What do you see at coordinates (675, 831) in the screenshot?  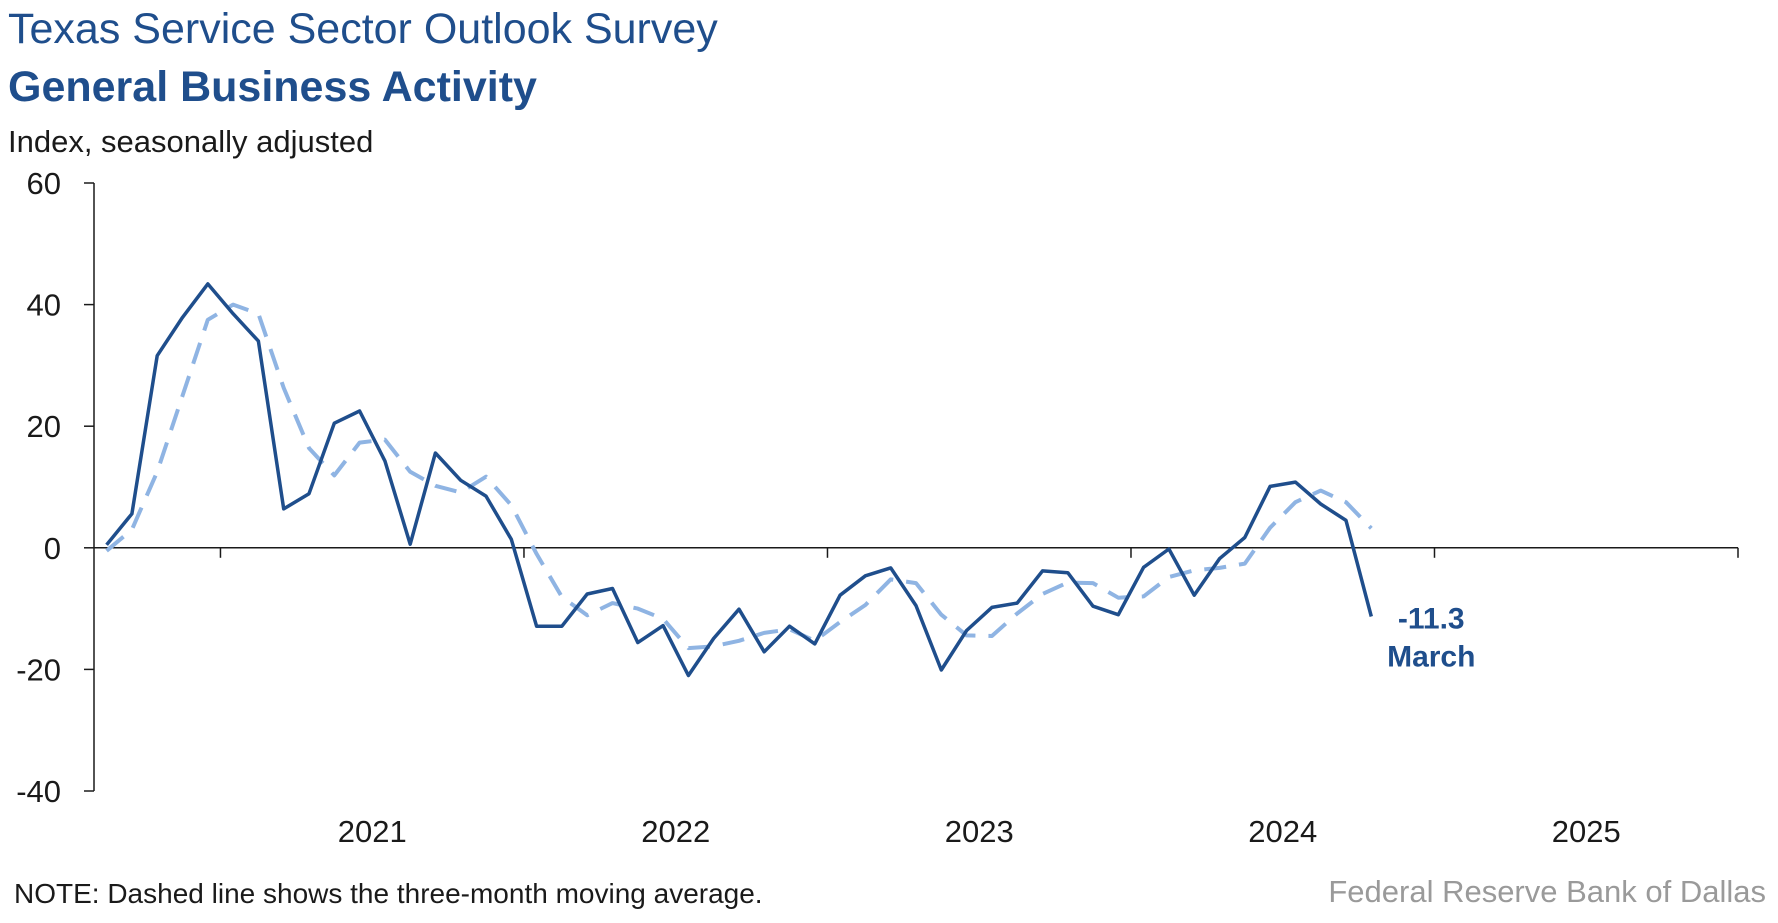 I see `x-tick-label: 2022` at bounding box center [675, 831].